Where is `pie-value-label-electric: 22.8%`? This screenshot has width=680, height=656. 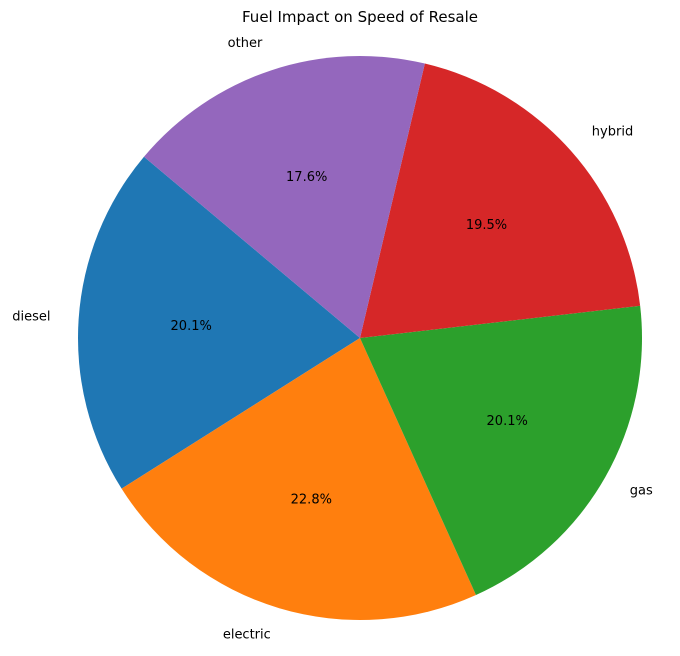 pie-value-label-electric: 22.8% is located at coordinates (311, 500).